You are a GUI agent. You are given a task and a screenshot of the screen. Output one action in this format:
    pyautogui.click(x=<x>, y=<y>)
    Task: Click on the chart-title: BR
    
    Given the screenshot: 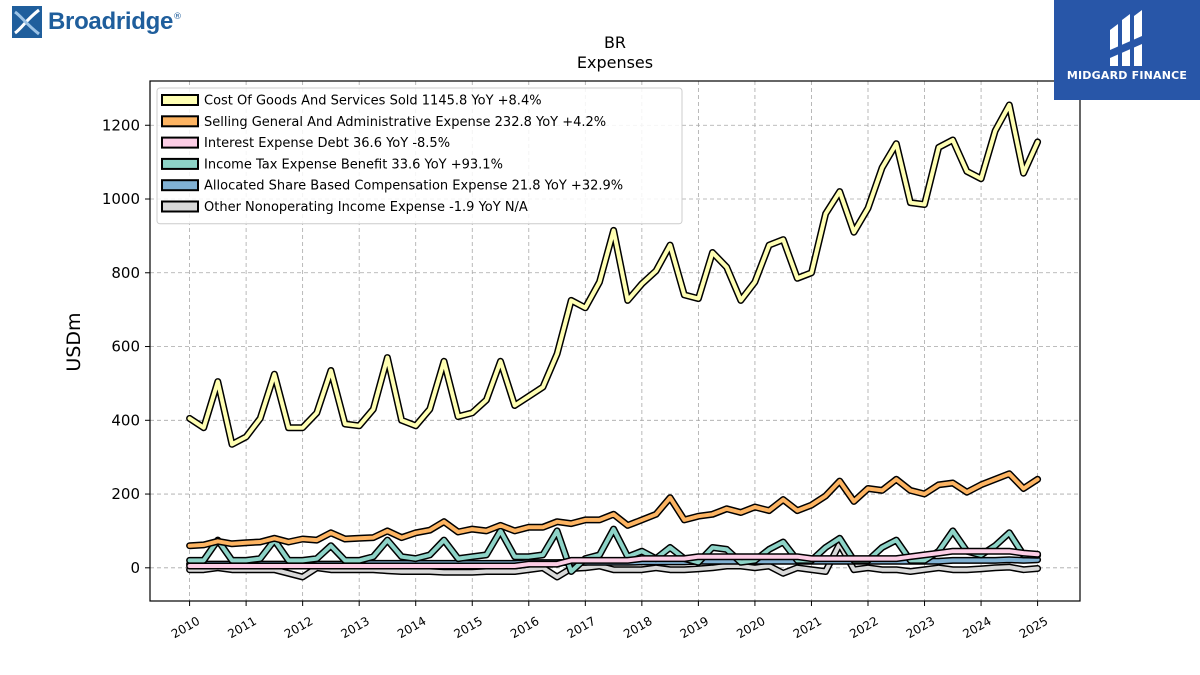 What is the action you would take?
    pyautogui.click(x=615, y=42)
    